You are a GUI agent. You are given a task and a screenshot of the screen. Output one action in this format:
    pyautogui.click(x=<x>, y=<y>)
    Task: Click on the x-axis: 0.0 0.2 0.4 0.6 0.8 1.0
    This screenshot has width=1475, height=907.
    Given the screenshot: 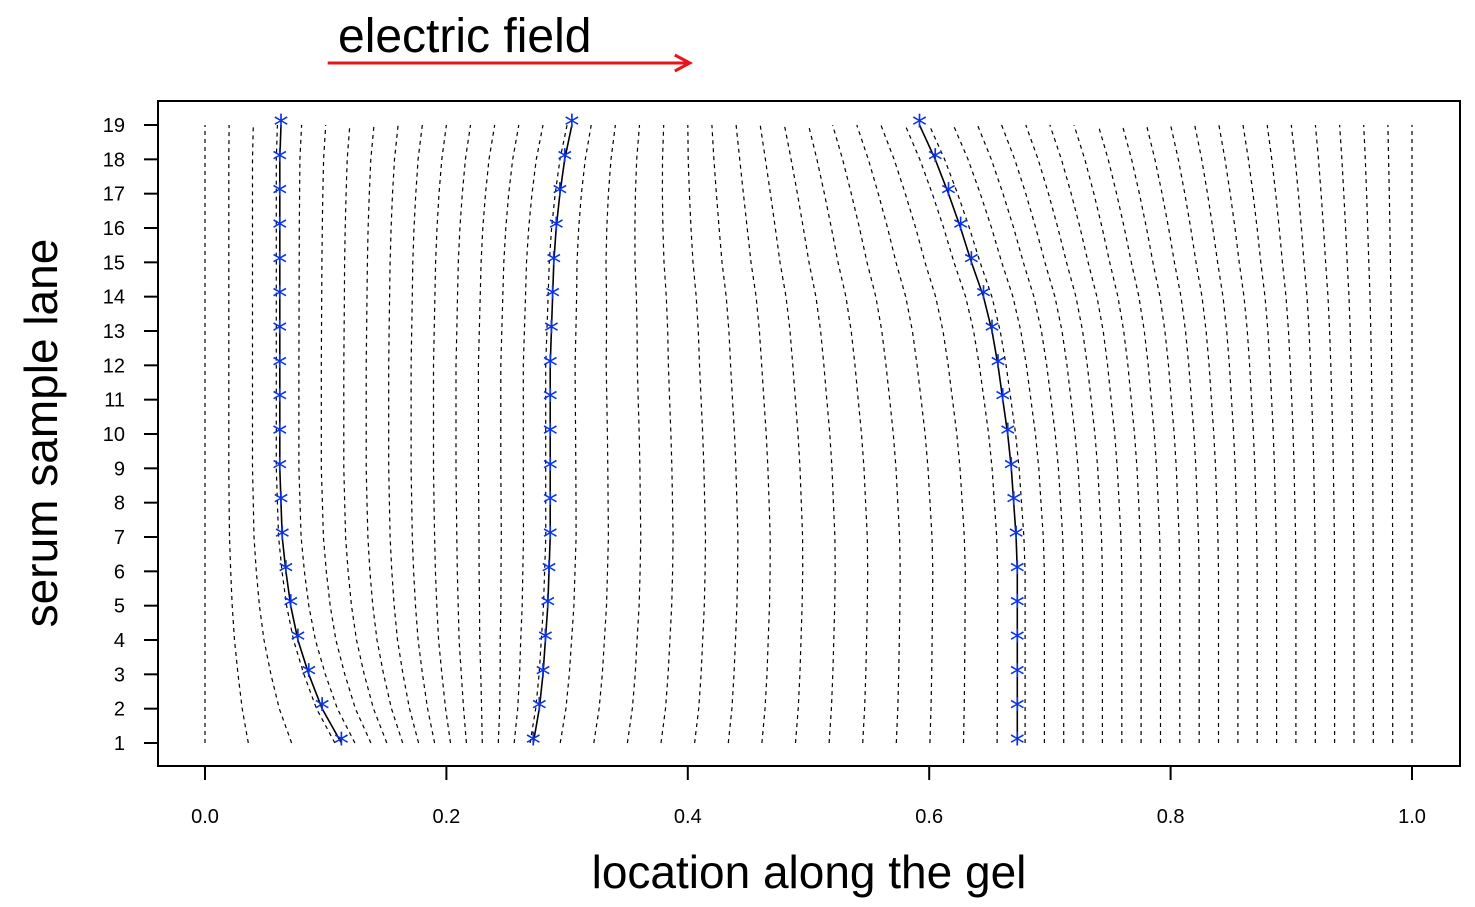 What is the action you would take?
    pyautogui.click(x=808, y=796)
    